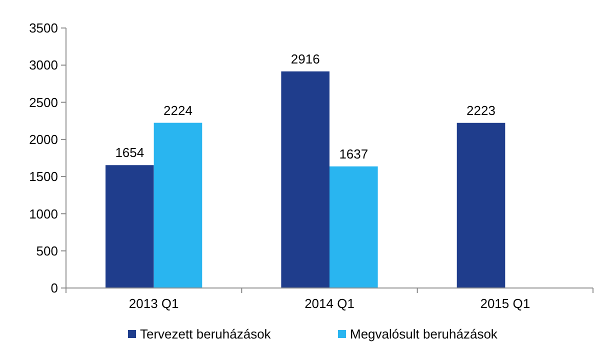 The height and width of the screenshot is (360, 600). What do you see at coordinates (47, 250) in the screenshot?
I see `y-tick-label: 500` at bounding box center [47, 250].